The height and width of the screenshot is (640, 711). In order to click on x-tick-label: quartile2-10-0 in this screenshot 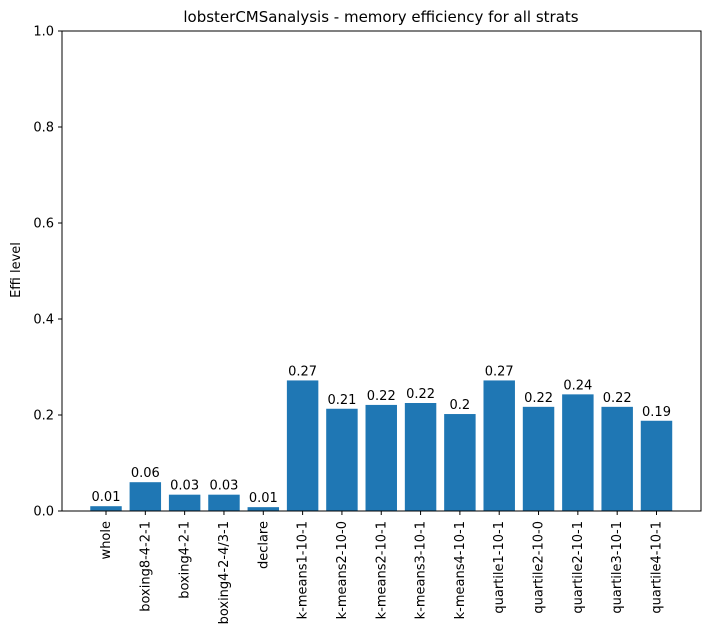, I will do `click(539, 567)`.